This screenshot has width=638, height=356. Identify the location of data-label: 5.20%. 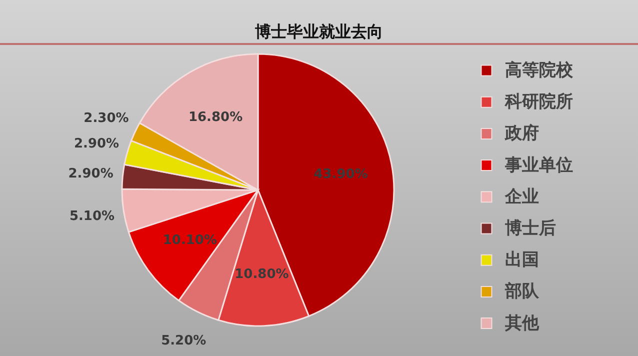
(183, 341).